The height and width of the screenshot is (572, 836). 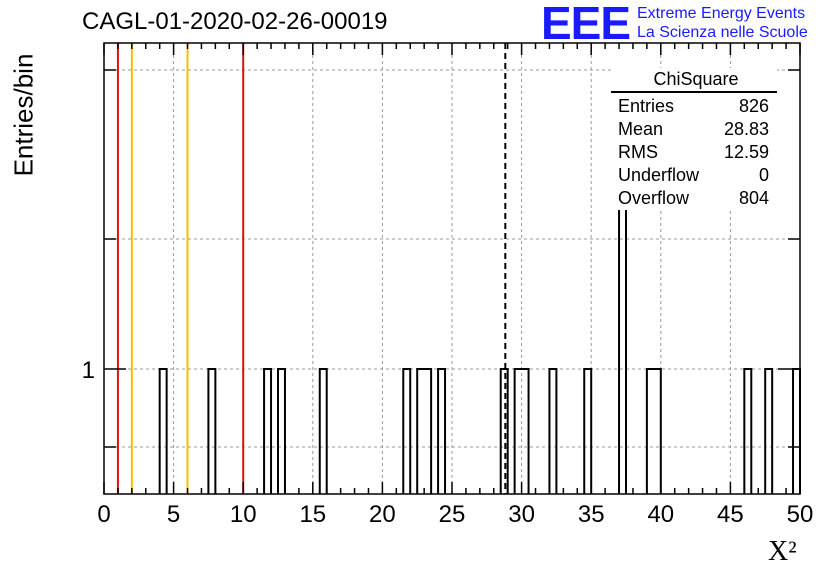 I want to click on stats-row: Underflow 0, so click(x=694, y=175).